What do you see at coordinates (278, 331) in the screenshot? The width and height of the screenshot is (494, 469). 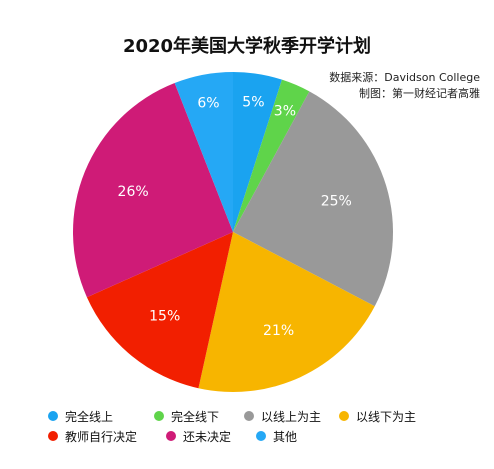 I see `slice-label-mostly-offline: 21%` at bounding box center [278, 331].